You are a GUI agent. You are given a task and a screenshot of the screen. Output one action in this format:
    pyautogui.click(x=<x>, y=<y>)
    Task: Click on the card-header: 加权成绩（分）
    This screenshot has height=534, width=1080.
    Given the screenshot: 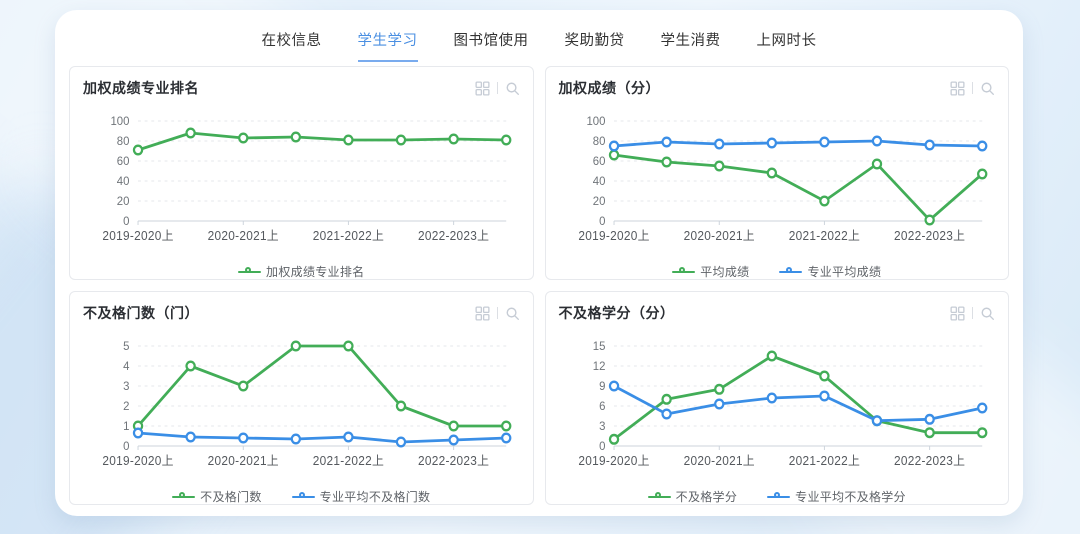 What is the action you would take?
    pyautogui.click(x=777, y=88)
    